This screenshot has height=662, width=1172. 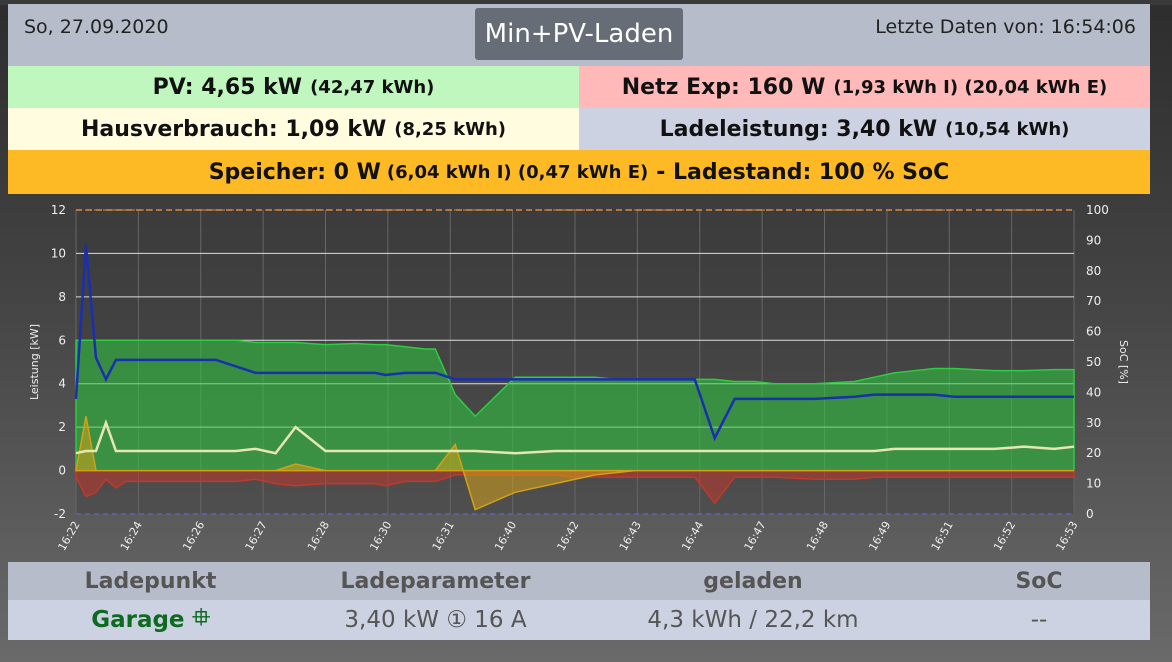 I want to click on x-tick-label: 16:28, so click(x=318, y=535).